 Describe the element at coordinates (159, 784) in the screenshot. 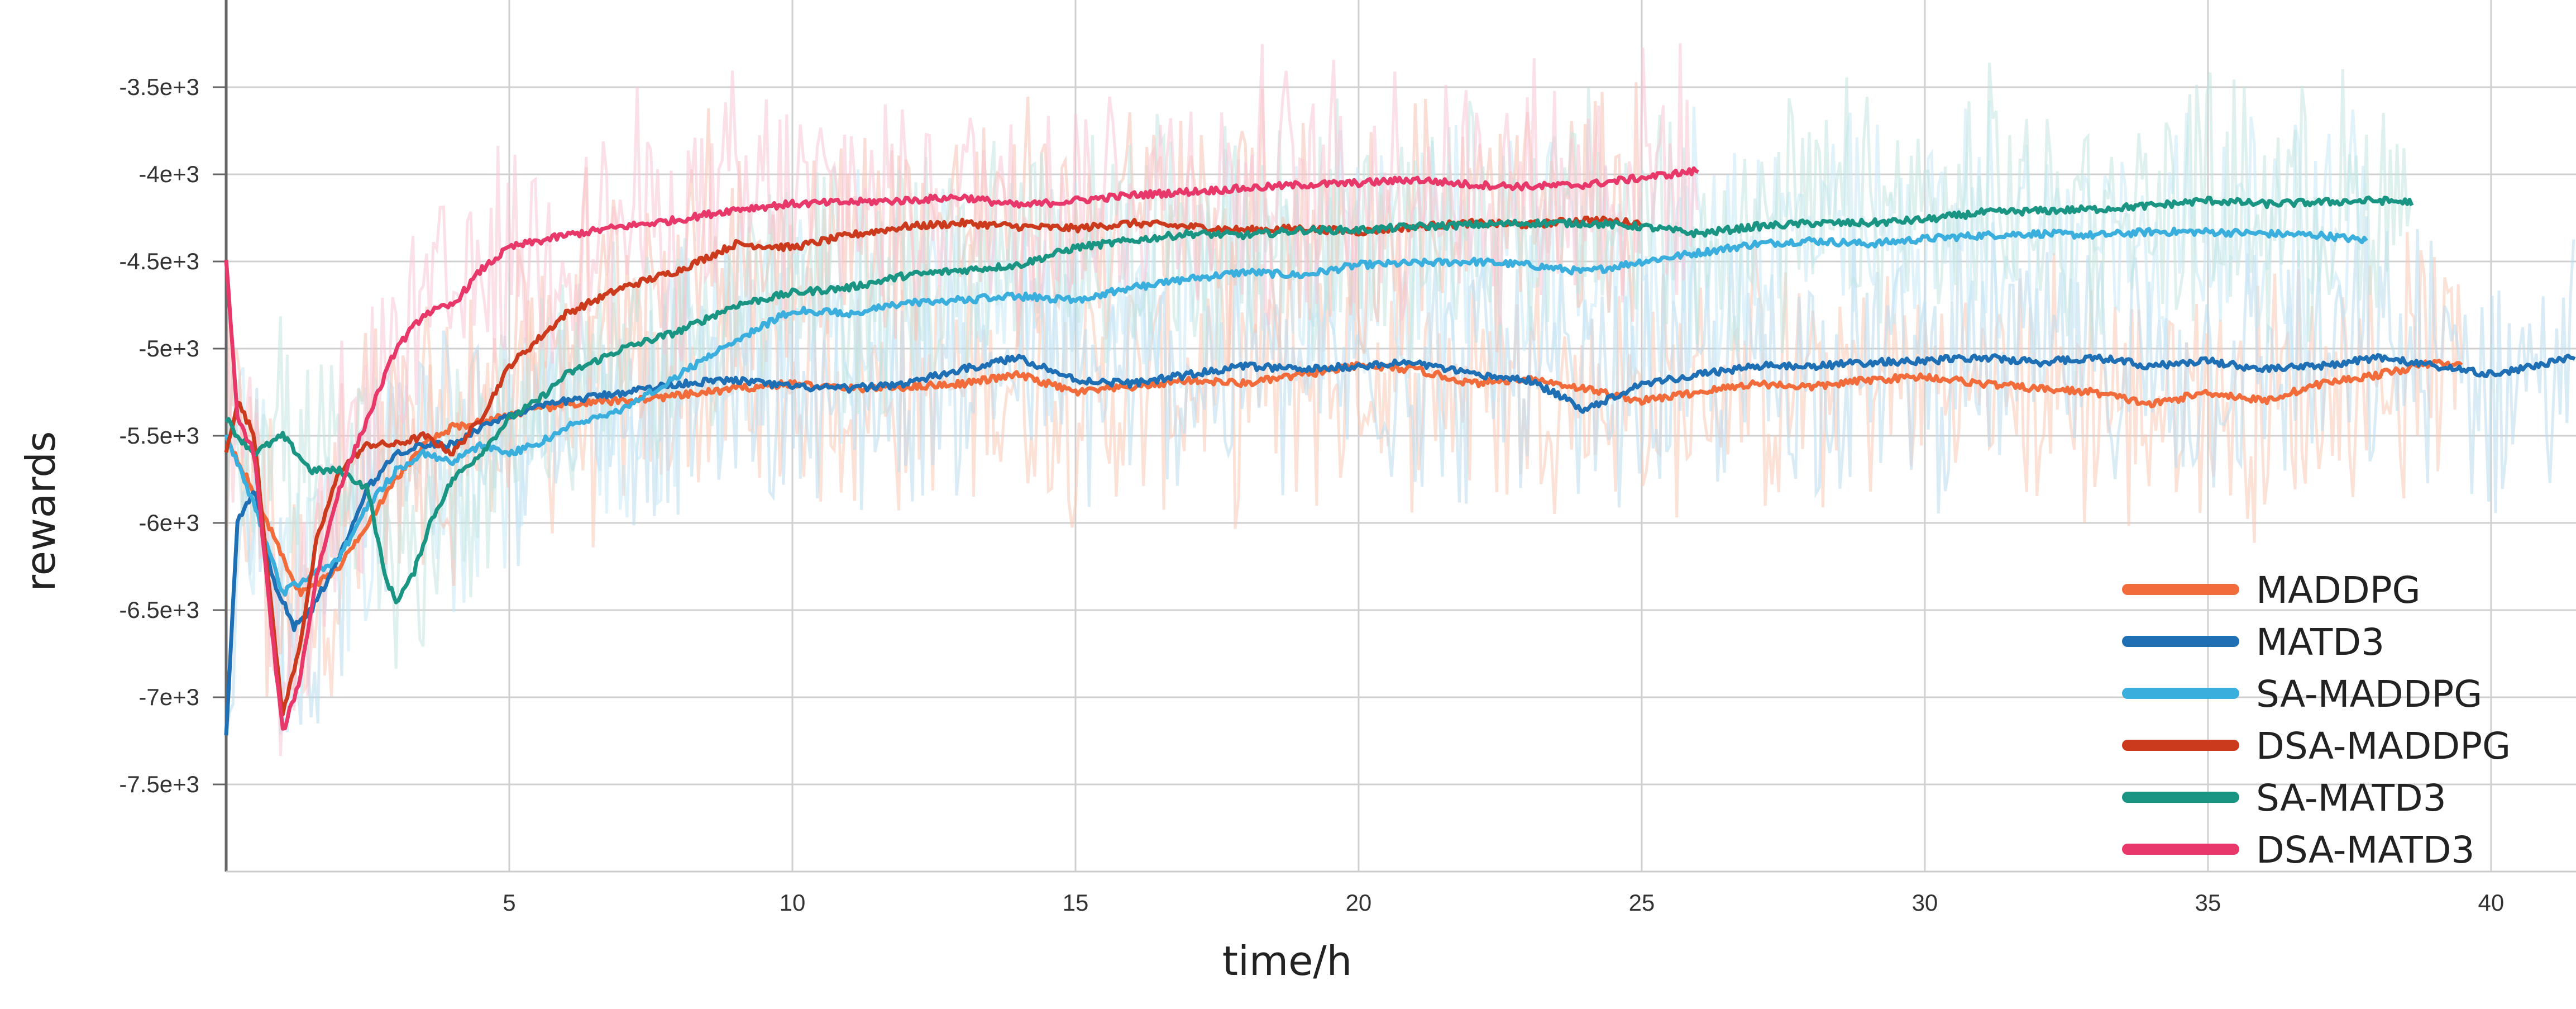

I see `y-tick-label: -7.5e+3` at that location.